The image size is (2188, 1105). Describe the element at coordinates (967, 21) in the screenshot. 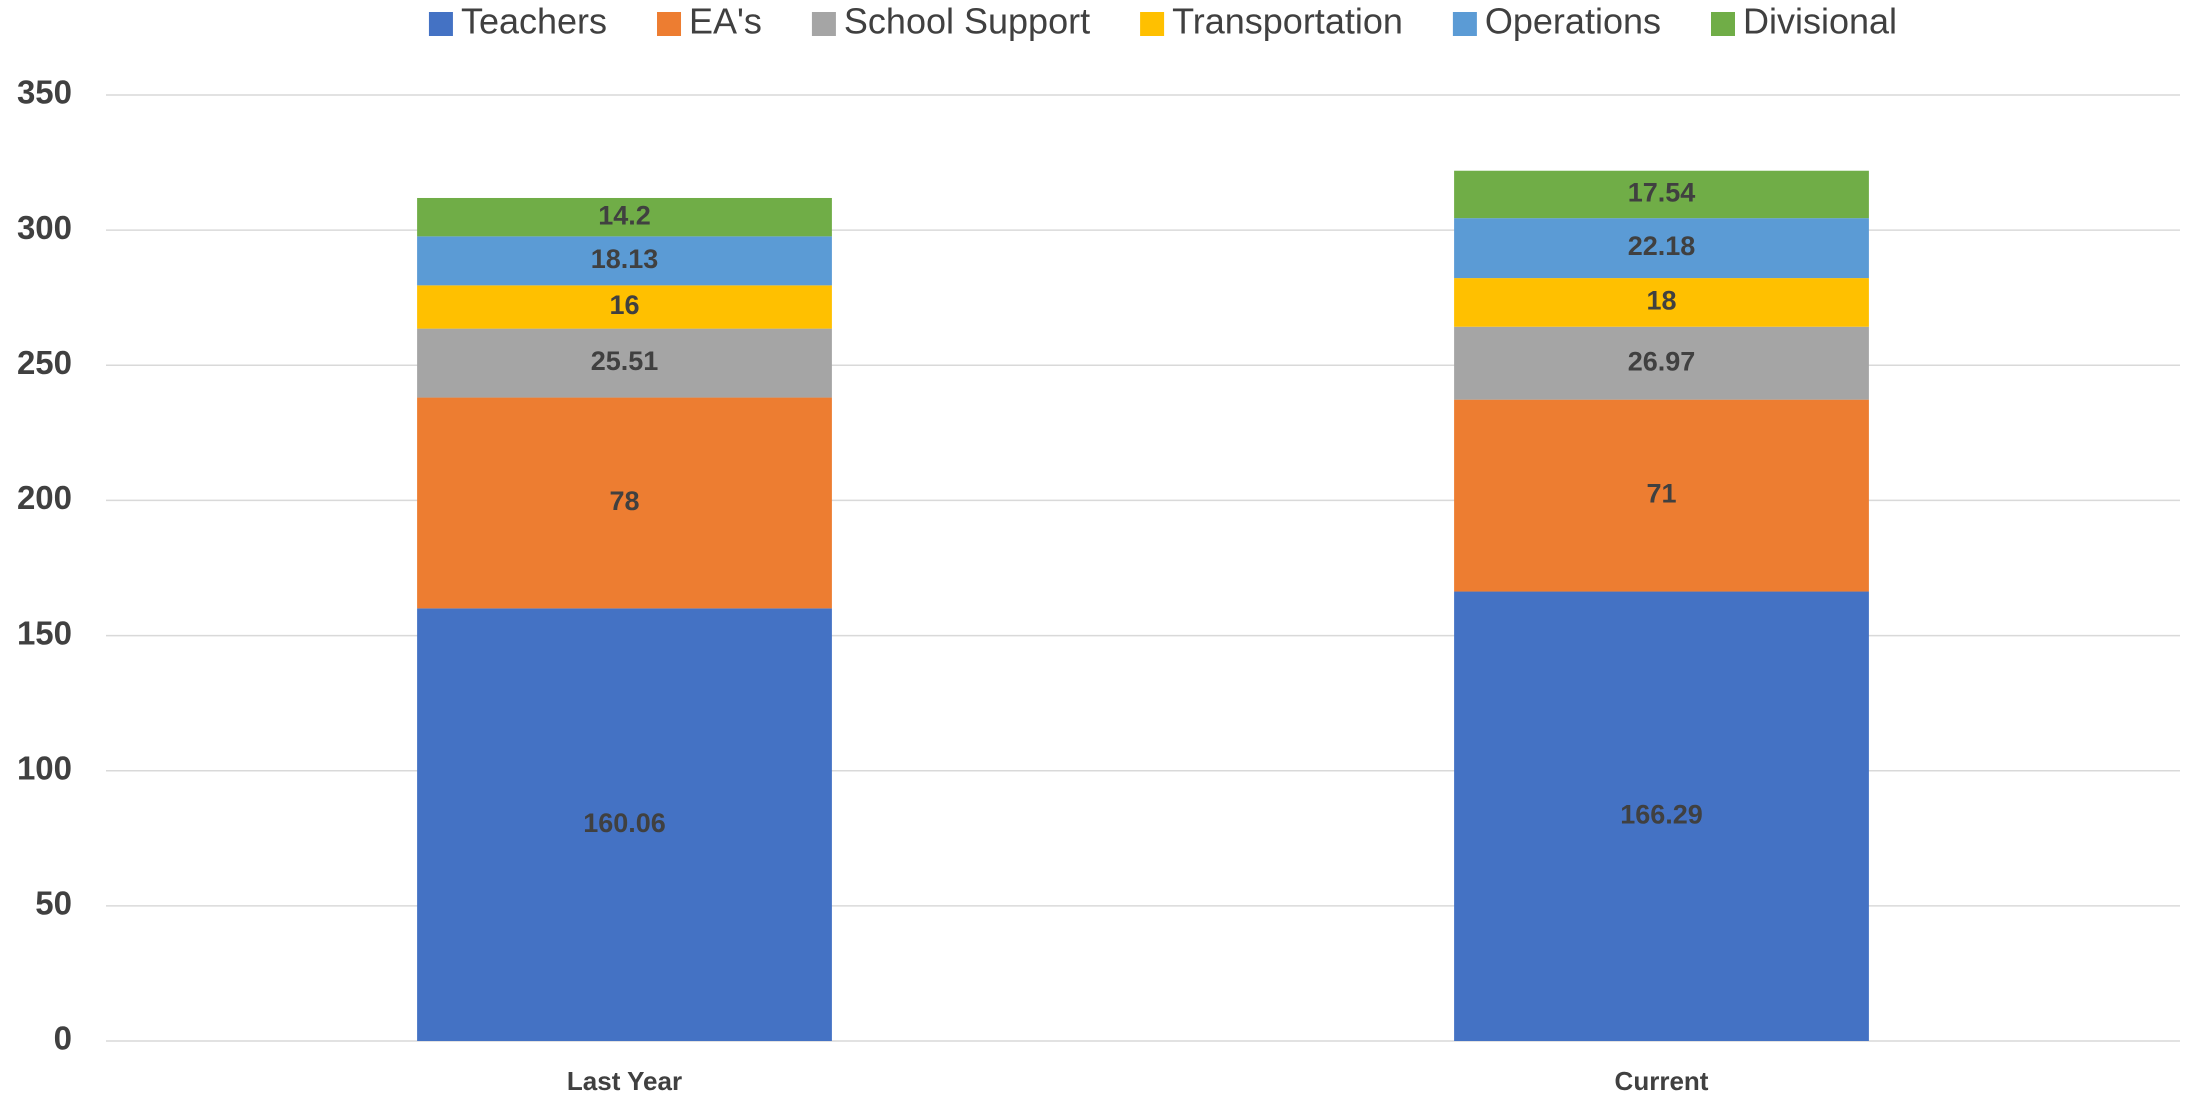

I see `legend-label: School Support` at that location.